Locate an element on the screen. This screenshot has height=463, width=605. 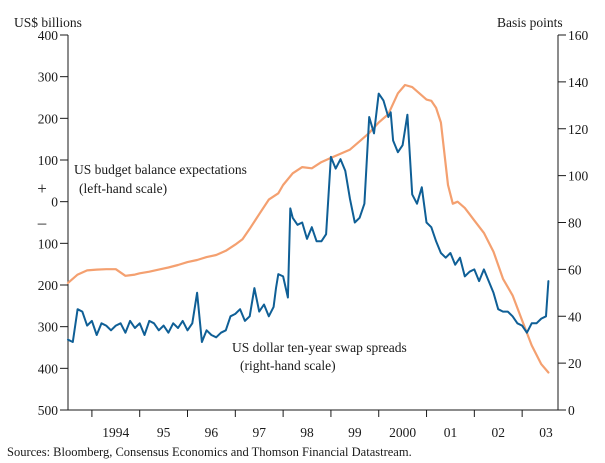
right-tick-label: 100 is located at coordinates (578, 176).